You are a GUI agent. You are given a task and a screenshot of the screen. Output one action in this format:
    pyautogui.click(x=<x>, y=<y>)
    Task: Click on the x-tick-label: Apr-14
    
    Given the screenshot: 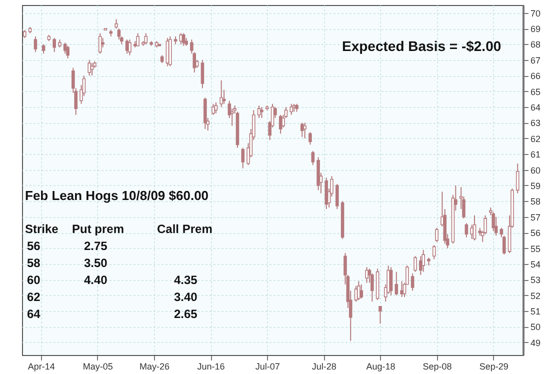 What is the action you would take?
    pyautogui.click(x=41, y=367)
    